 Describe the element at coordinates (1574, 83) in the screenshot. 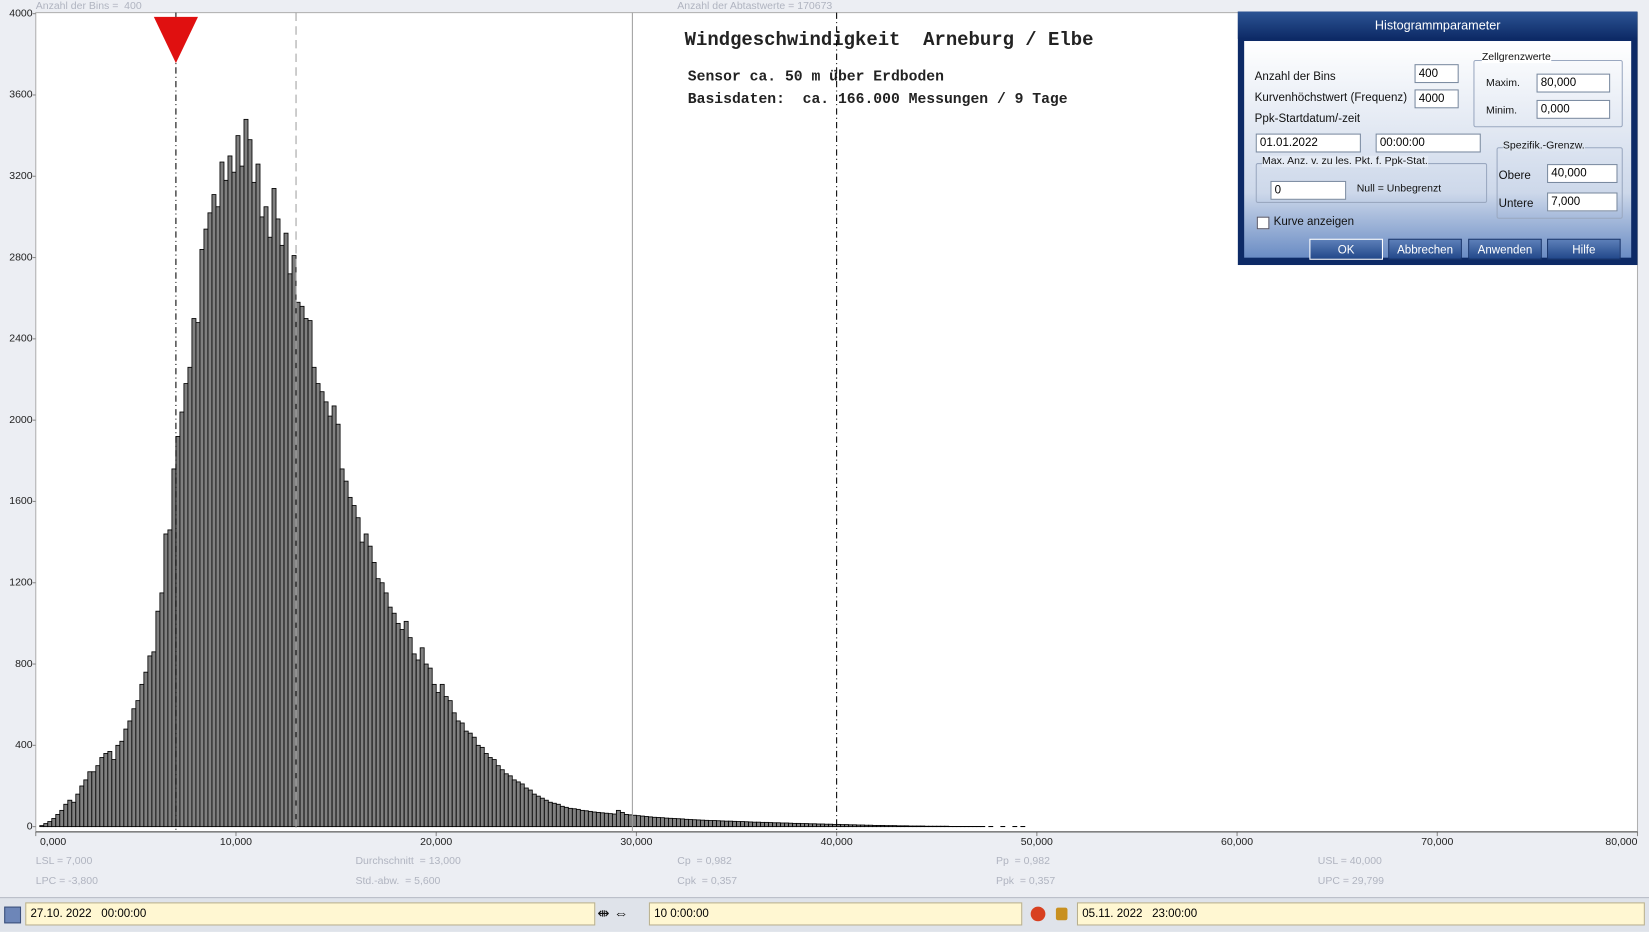

I see `input: 80,000` at that location.